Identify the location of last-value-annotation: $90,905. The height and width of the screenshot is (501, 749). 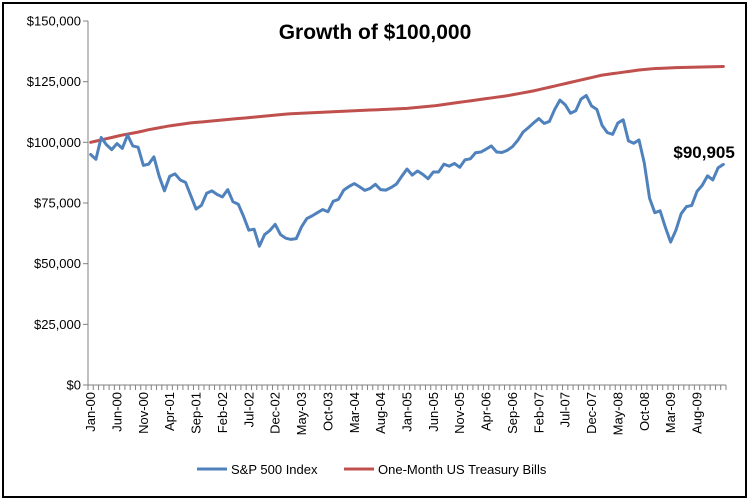
(703, 152).